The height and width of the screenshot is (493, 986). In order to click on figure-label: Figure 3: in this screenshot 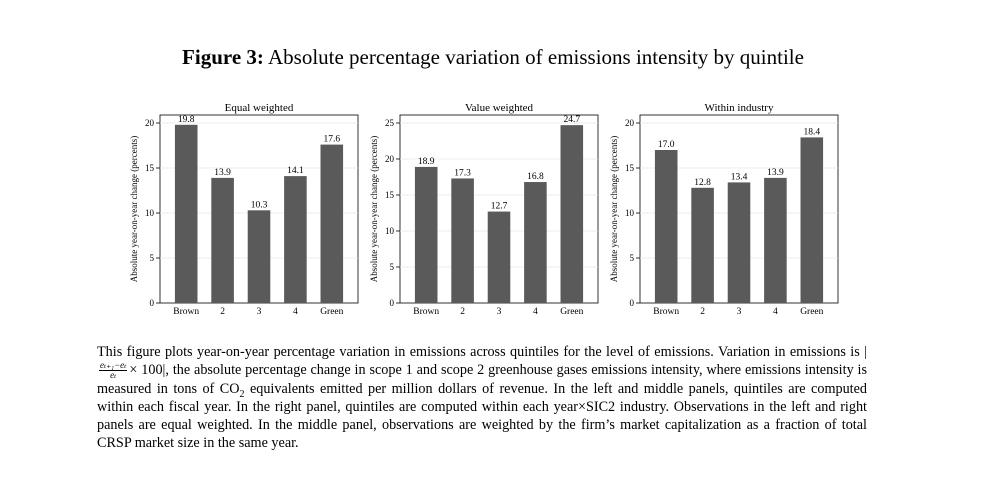, I will do `click(223, 57)`.